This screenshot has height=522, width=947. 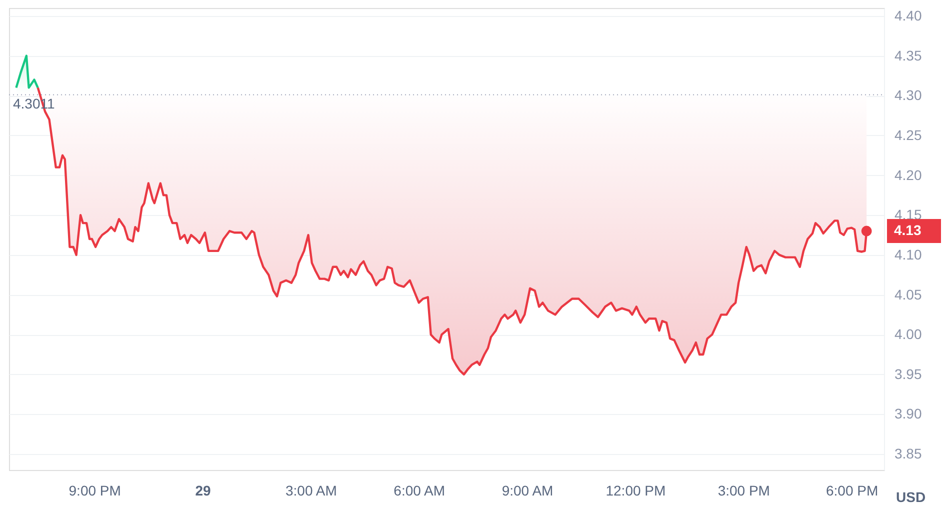 I want to click on y-tick-label: 4.40, so click(x=908, y=15).